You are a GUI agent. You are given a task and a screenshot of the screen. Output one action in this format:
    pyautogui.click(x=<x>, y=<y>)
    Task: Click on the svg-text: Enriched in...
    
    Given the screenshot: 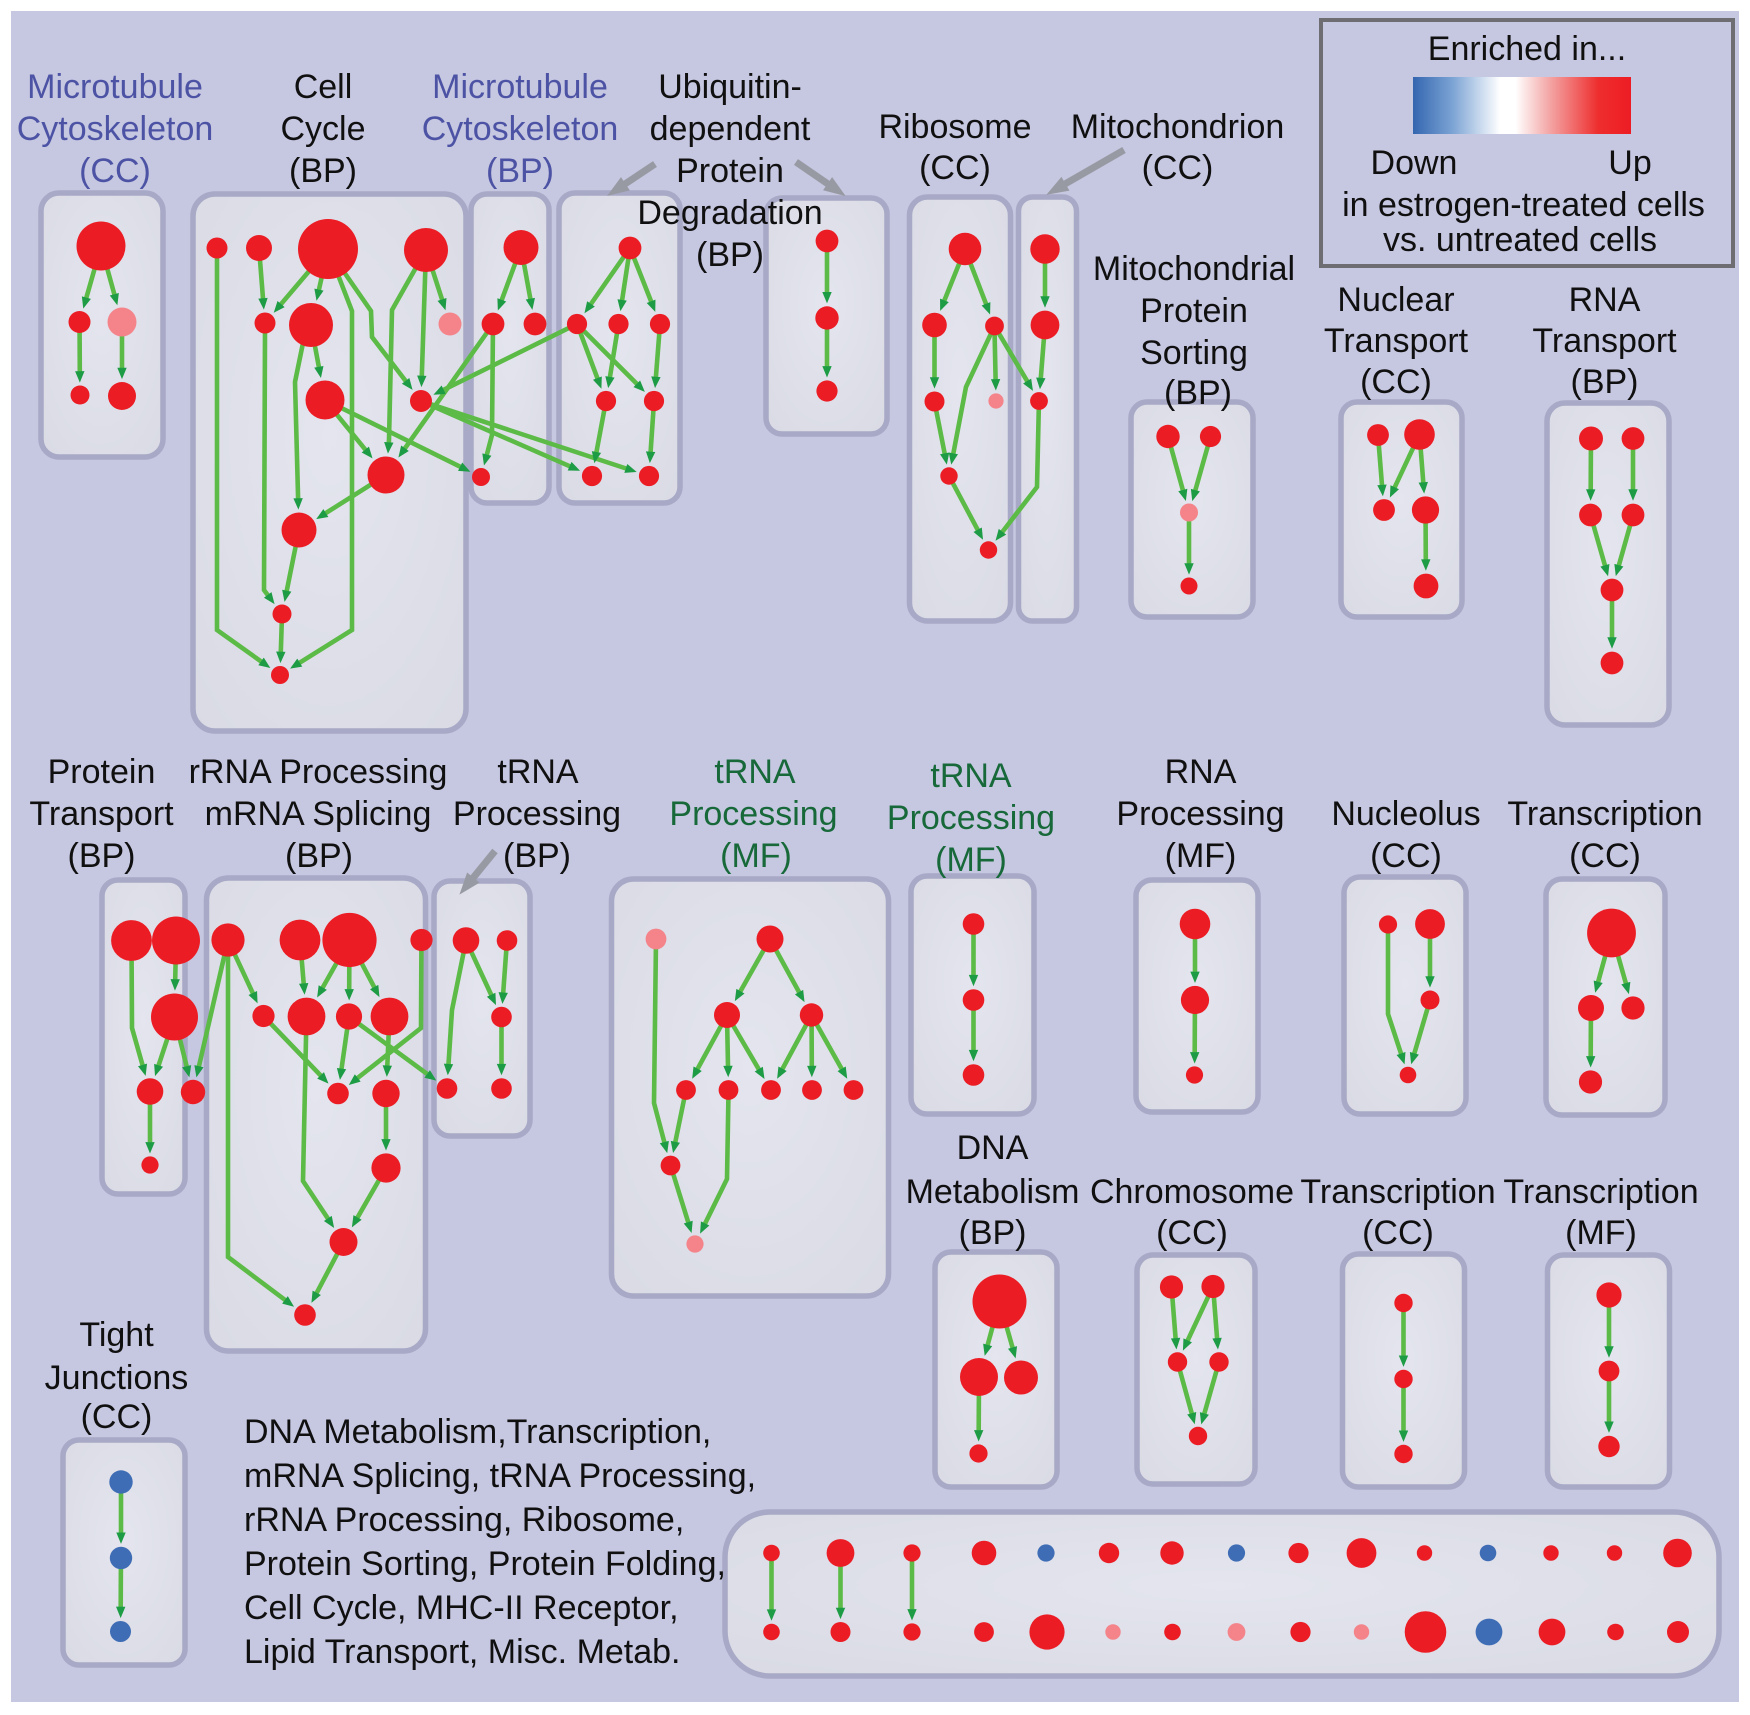 What is the action you would take?
    pyautogui.click(x=1527, y=49)
    